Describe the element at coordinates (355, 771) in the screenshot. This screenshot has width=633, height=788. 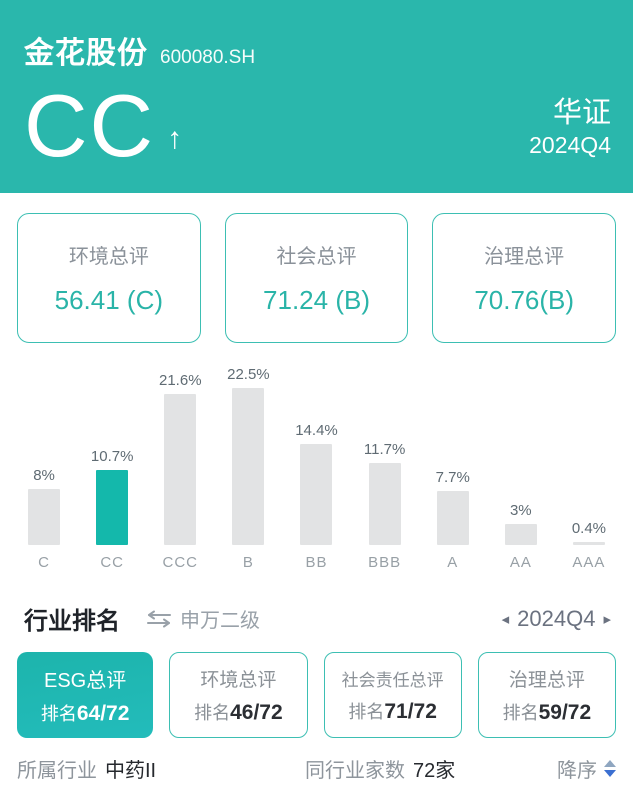
I see `peer-count-label: 同行业家数` at that location.